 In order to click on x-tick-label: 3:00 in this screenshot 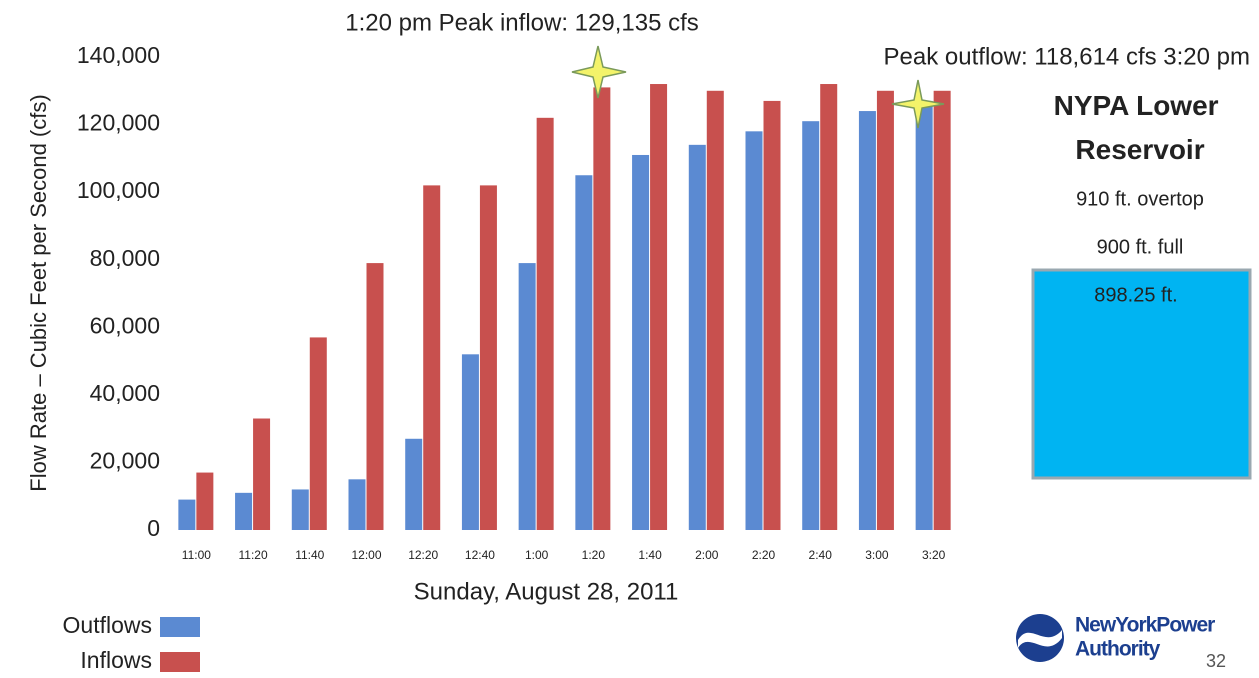, I will do `click(877, 555)`.